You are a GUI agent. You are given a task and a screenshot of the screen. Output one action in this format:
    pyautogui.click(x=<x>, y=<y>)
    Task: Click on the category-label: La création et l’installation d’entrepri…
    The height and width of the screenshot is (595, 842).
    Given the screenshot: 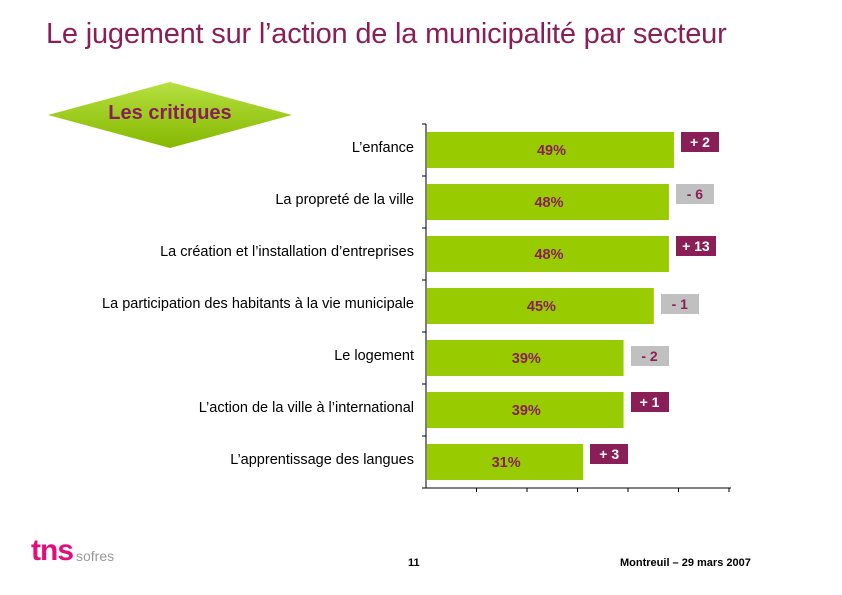 What is the action you would take?
    pyautogui.click(x=287, y=252)
    